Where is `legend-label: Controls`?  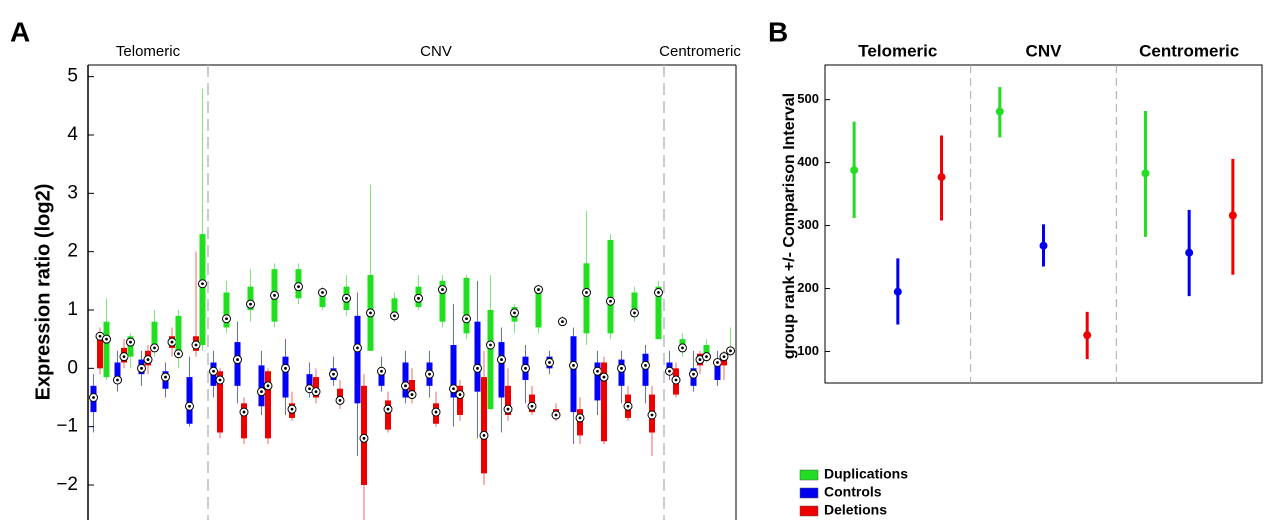 legend-label: Controls is located at coordinates (853, 492).